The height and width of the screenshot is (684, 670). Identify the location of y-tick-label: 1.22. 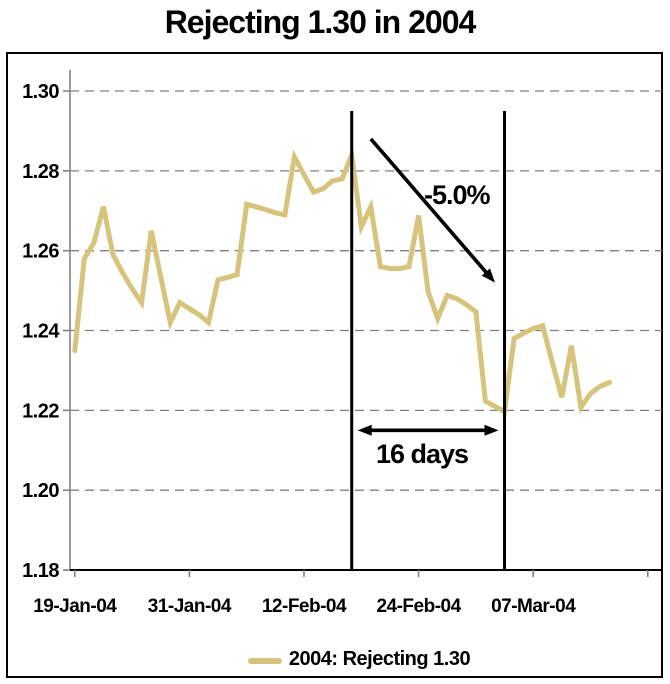
(40, 411).